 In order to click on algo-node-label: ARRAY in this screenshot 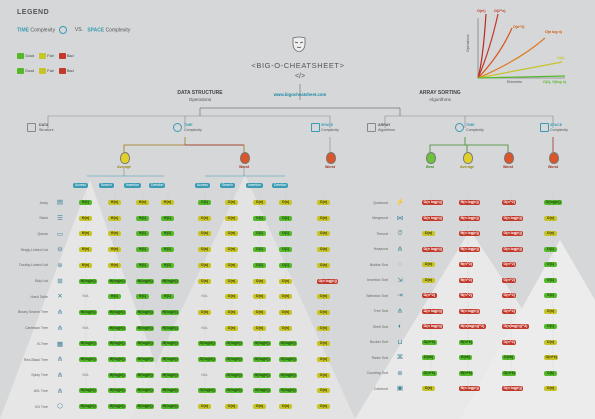, I will do `click(384, 125)`.